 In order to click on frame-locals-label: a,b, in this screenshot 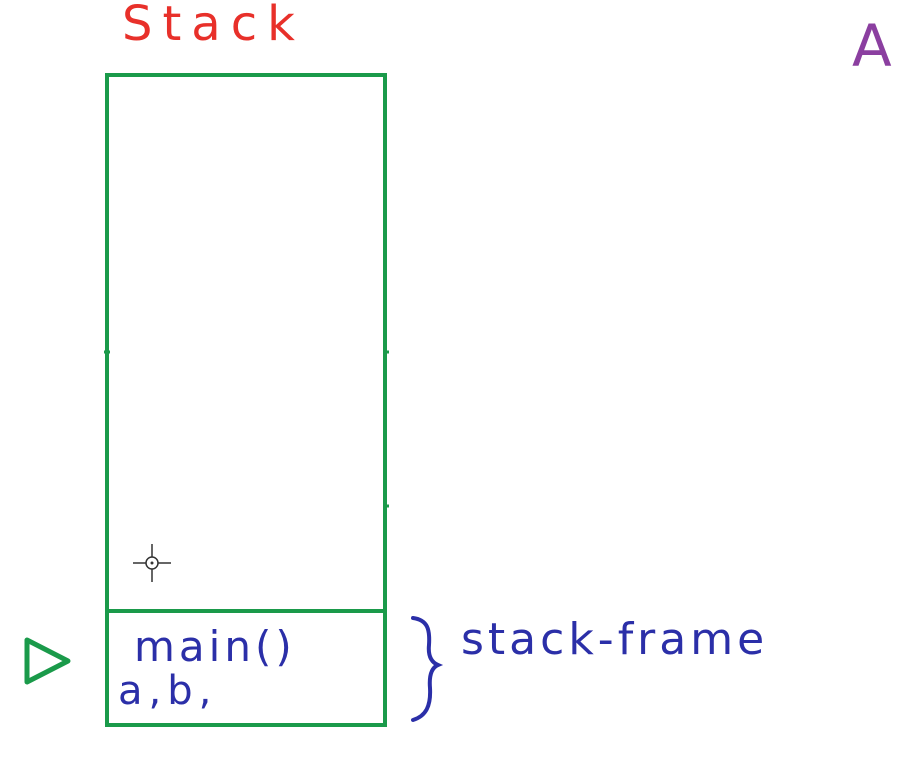, I will do `click(167, 691)`.